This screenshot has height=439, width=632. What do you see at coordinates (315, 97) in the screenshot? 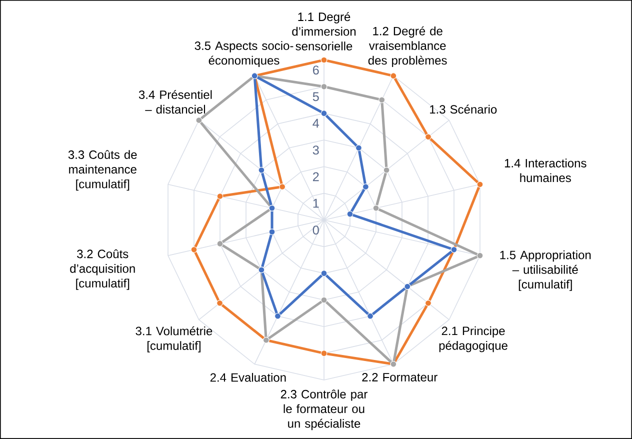
I see `y-tick-label: 5` at bounding box center [315, 97].